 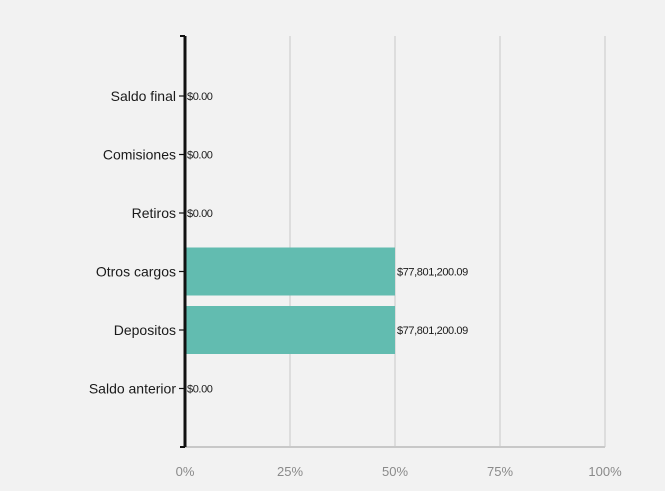 What do you see at coordinates (154, 213) in the screenshot?
I see `category-label: Retiros` at bounding box center [154, 213].